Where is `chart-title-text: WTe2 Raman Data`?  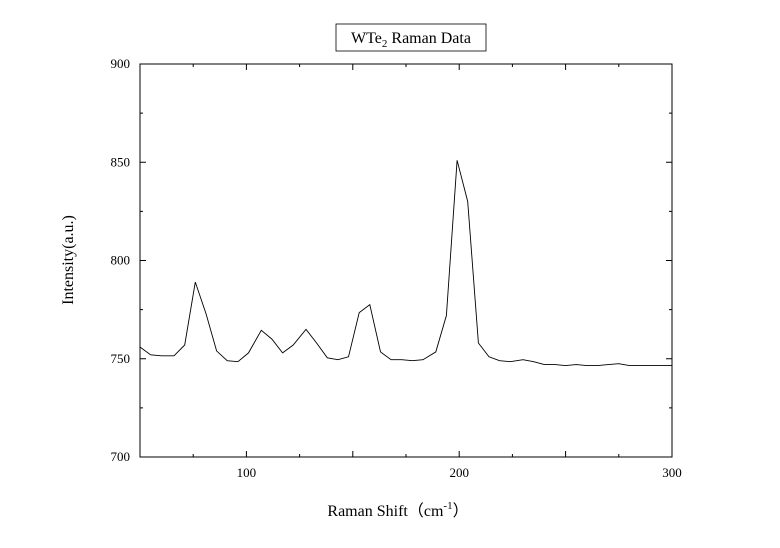
chart-title-text: WTe2 Raman Data is located at coordinates (411, 40).